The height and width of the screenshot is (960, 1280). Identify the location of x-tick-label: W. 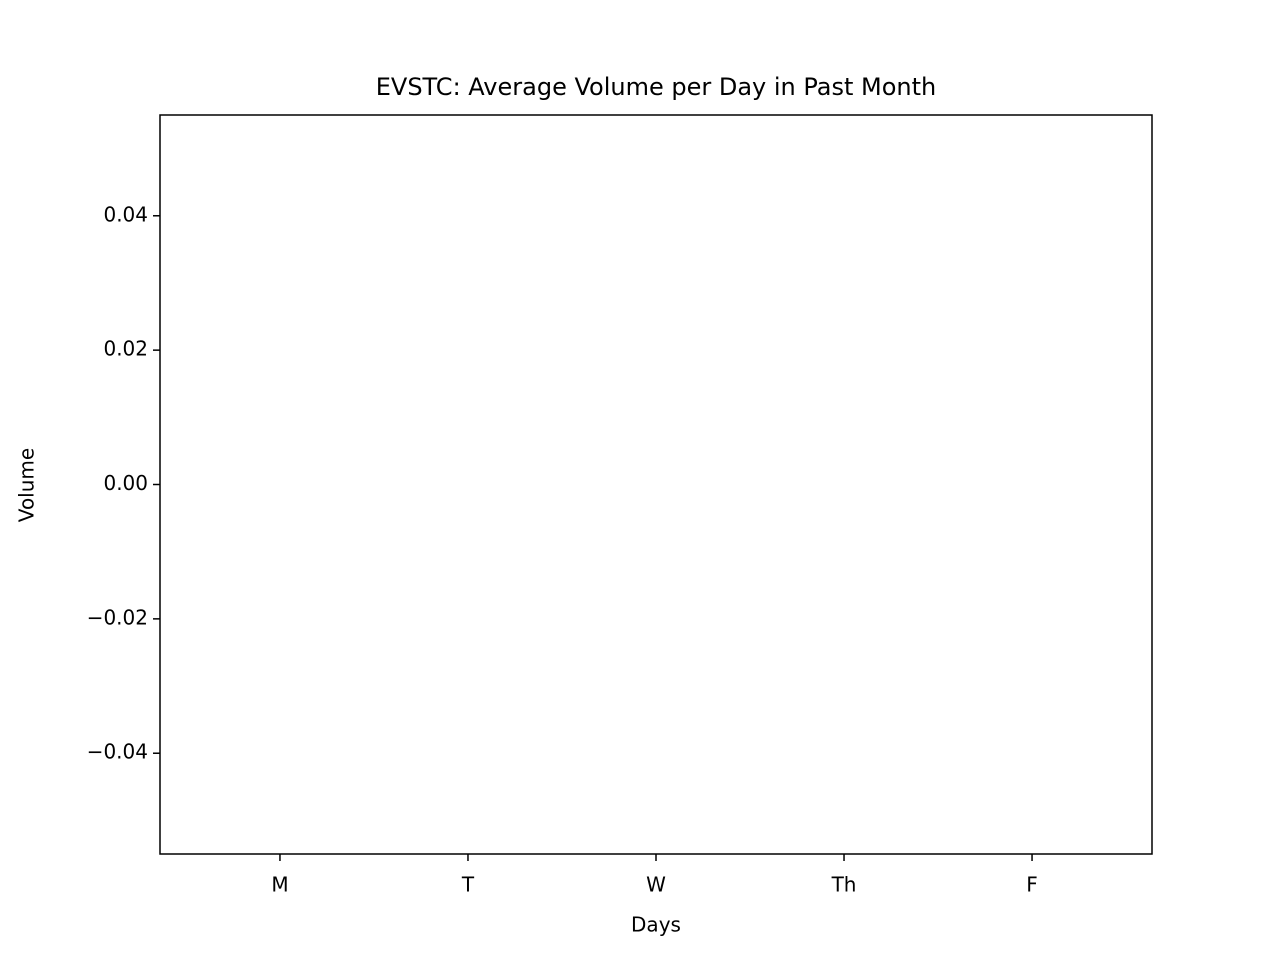
(656, 885).